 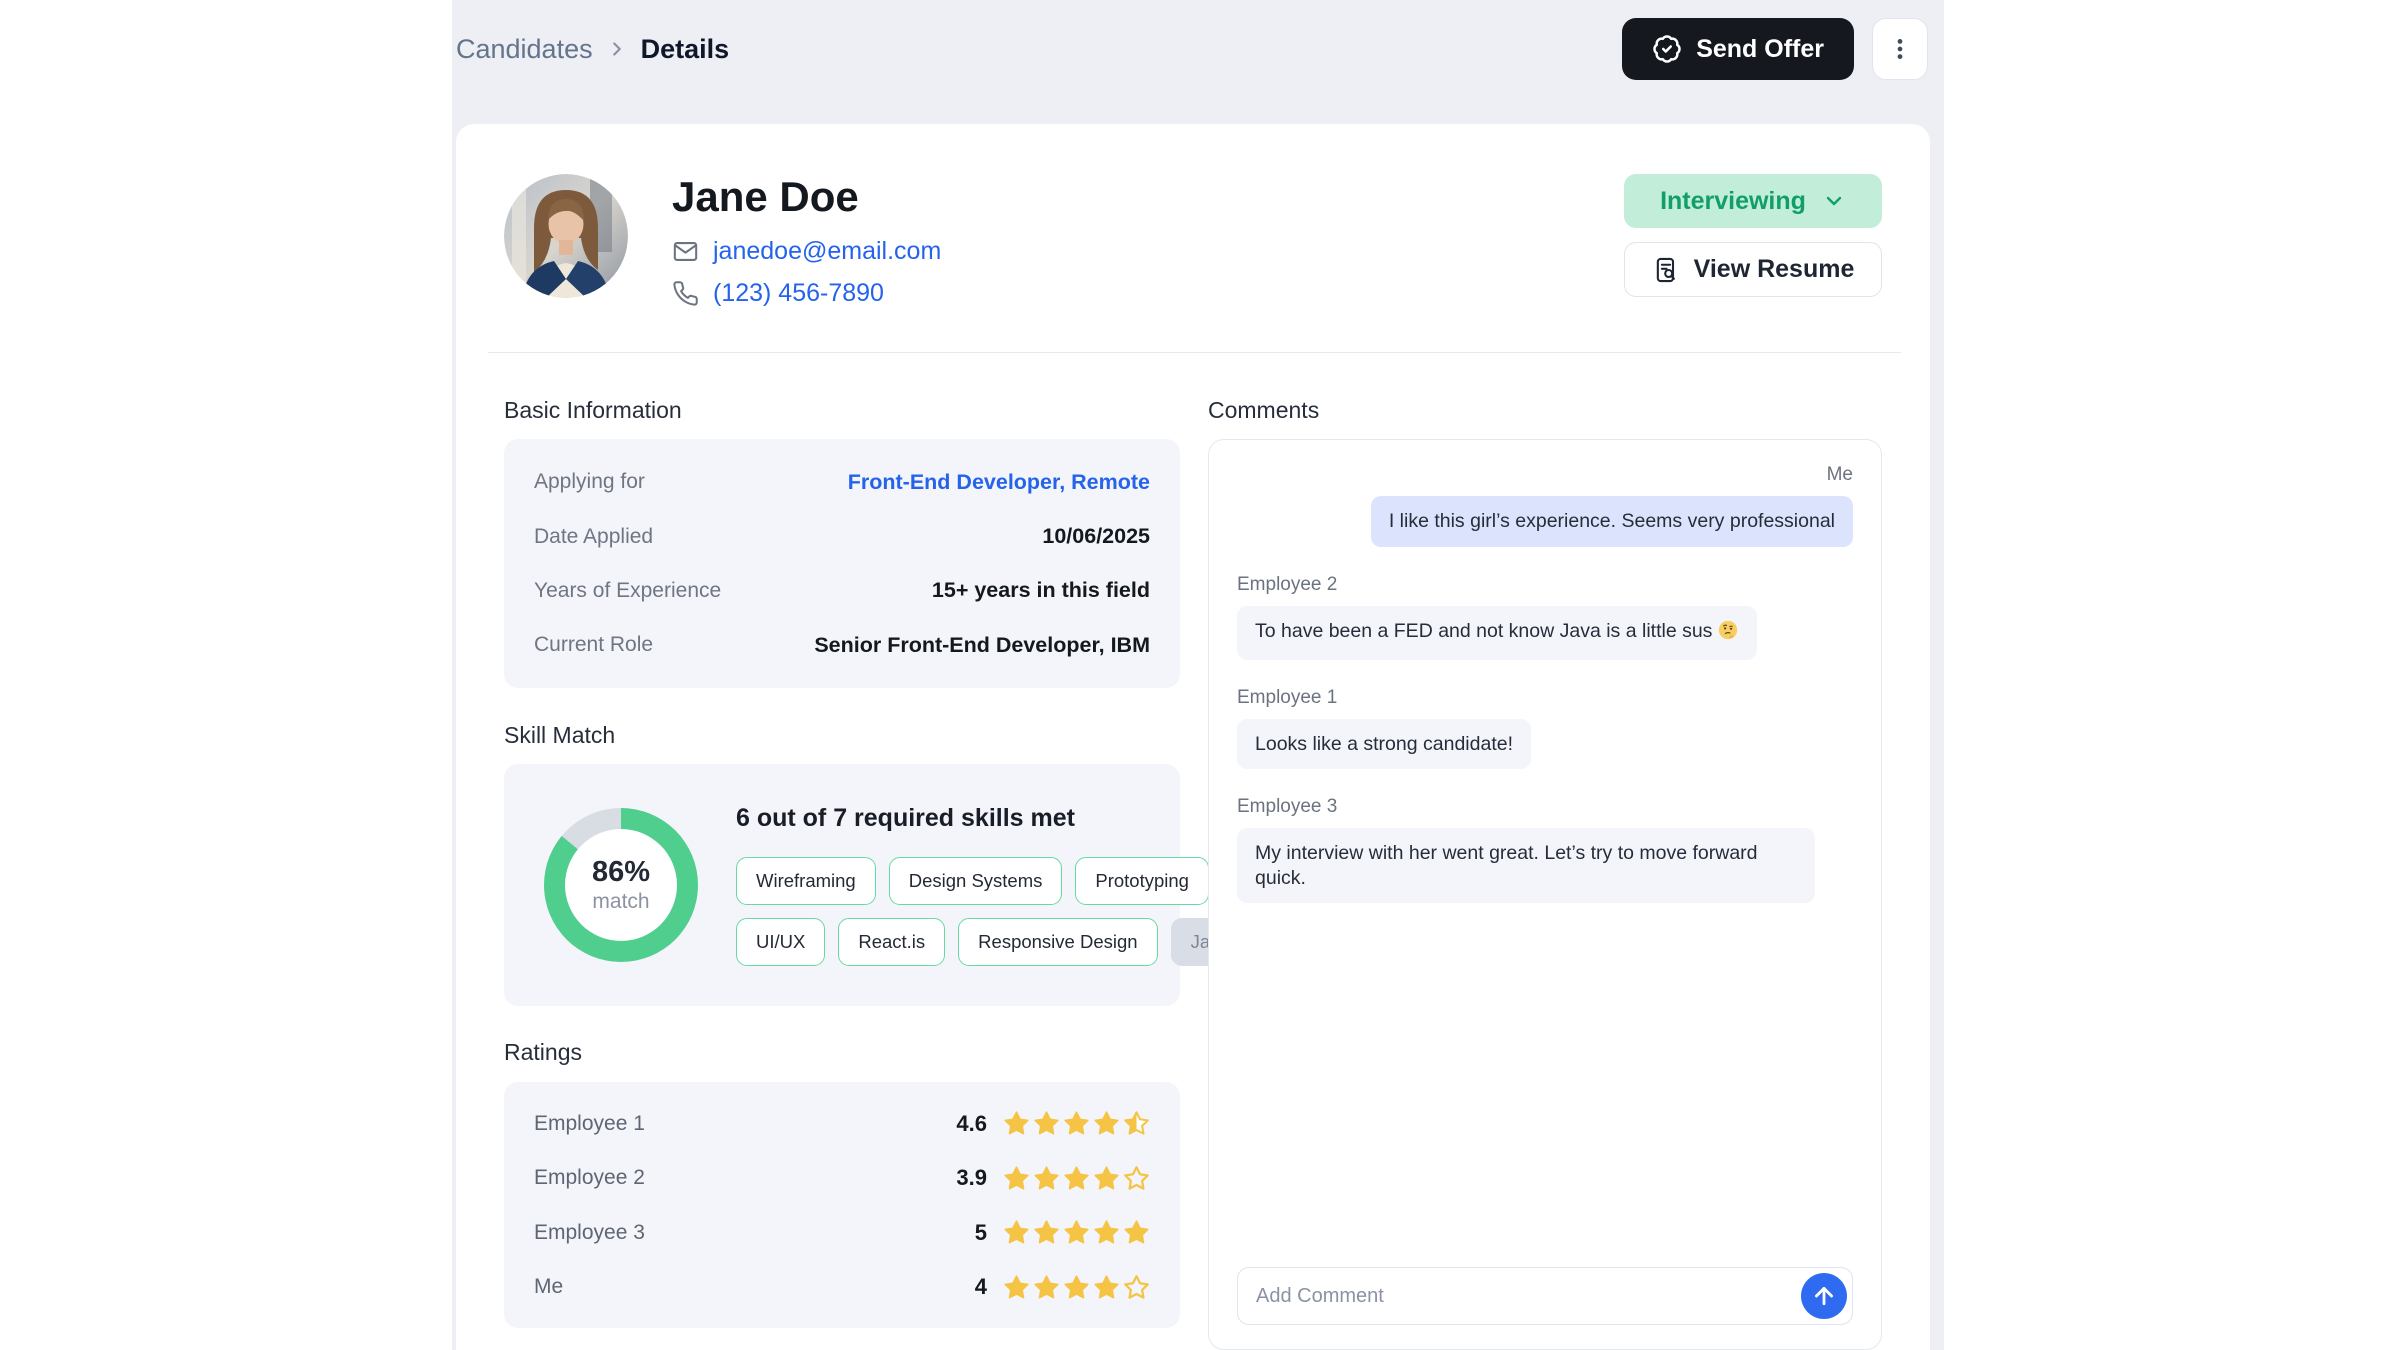 What do you see at coordinates (1834, 201) in the screenshot?
I see `chevron-down-icon` at bounding box center [1834, 201].